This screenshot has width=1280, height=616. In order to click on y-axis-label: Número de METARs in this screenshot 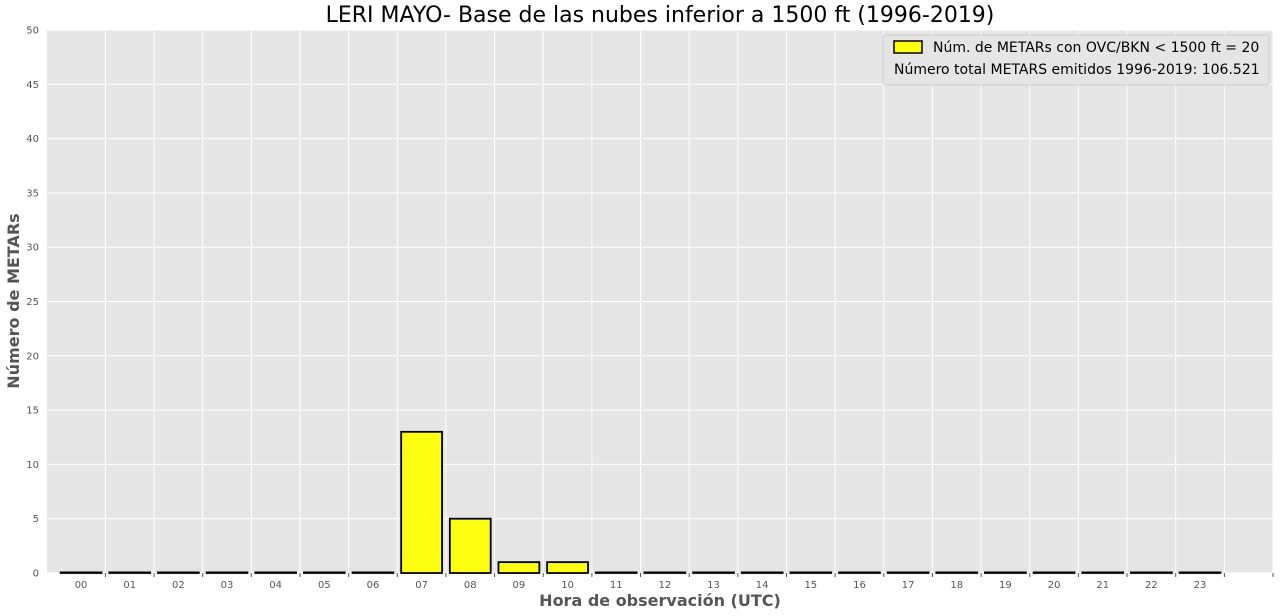, I will do `click(13, 300)`.